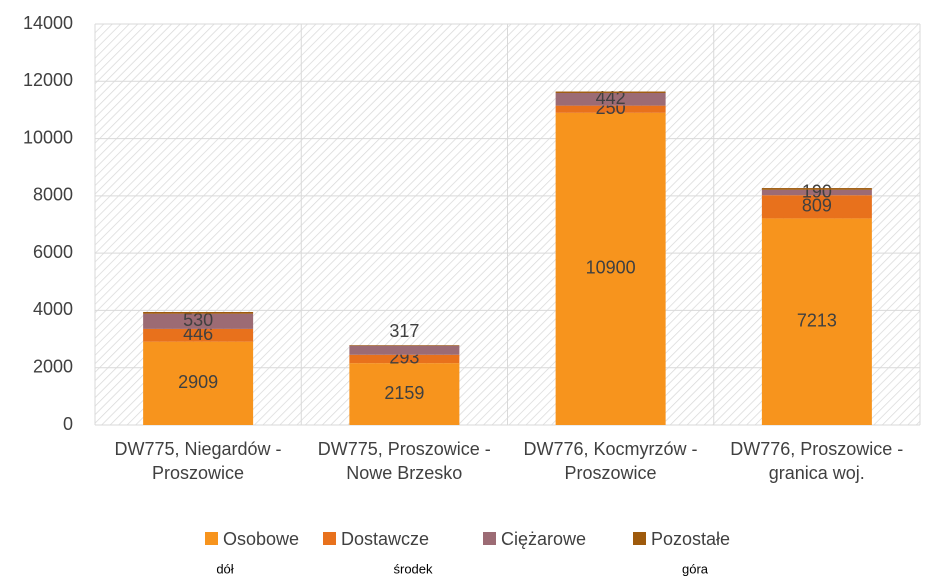 This screenshot has height=578, width=925. I want to click on y-tick-label: 4000, so click(53, 309).